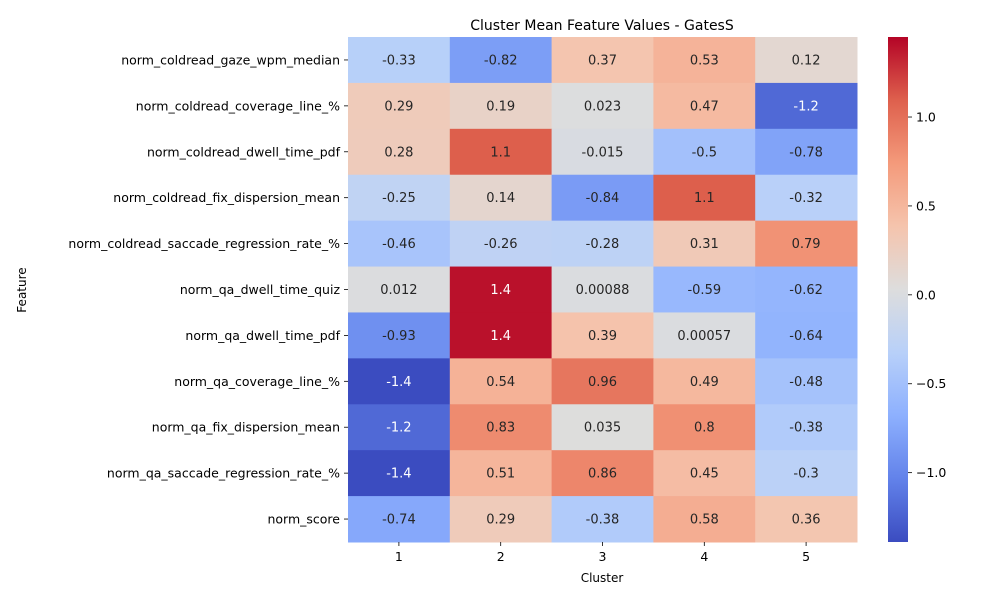 The image size is (1000, 600). I want to click on cell-value-label: 0.28, so click(398, 152).